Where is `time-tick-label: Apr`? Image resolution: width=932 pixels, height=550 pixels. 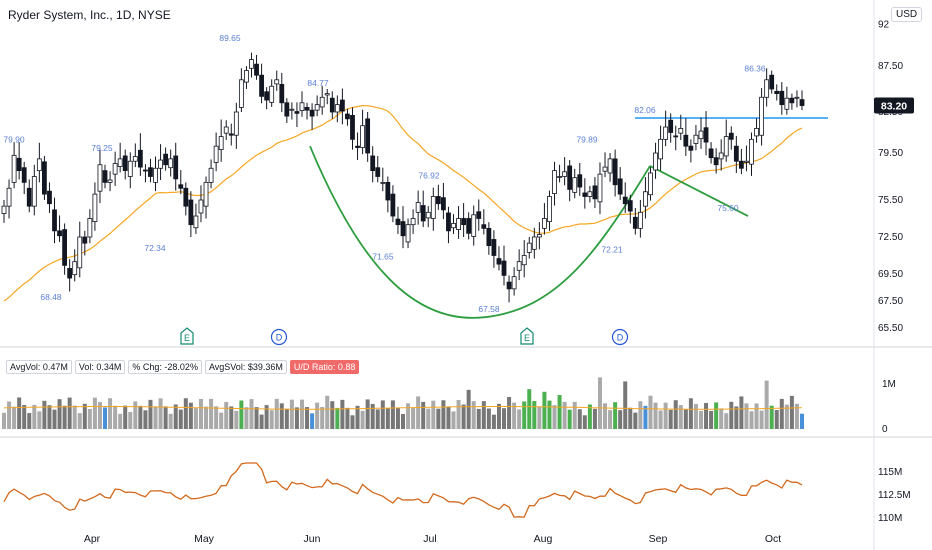
time-tick-label: Apr is located at coordinates (92, 539).